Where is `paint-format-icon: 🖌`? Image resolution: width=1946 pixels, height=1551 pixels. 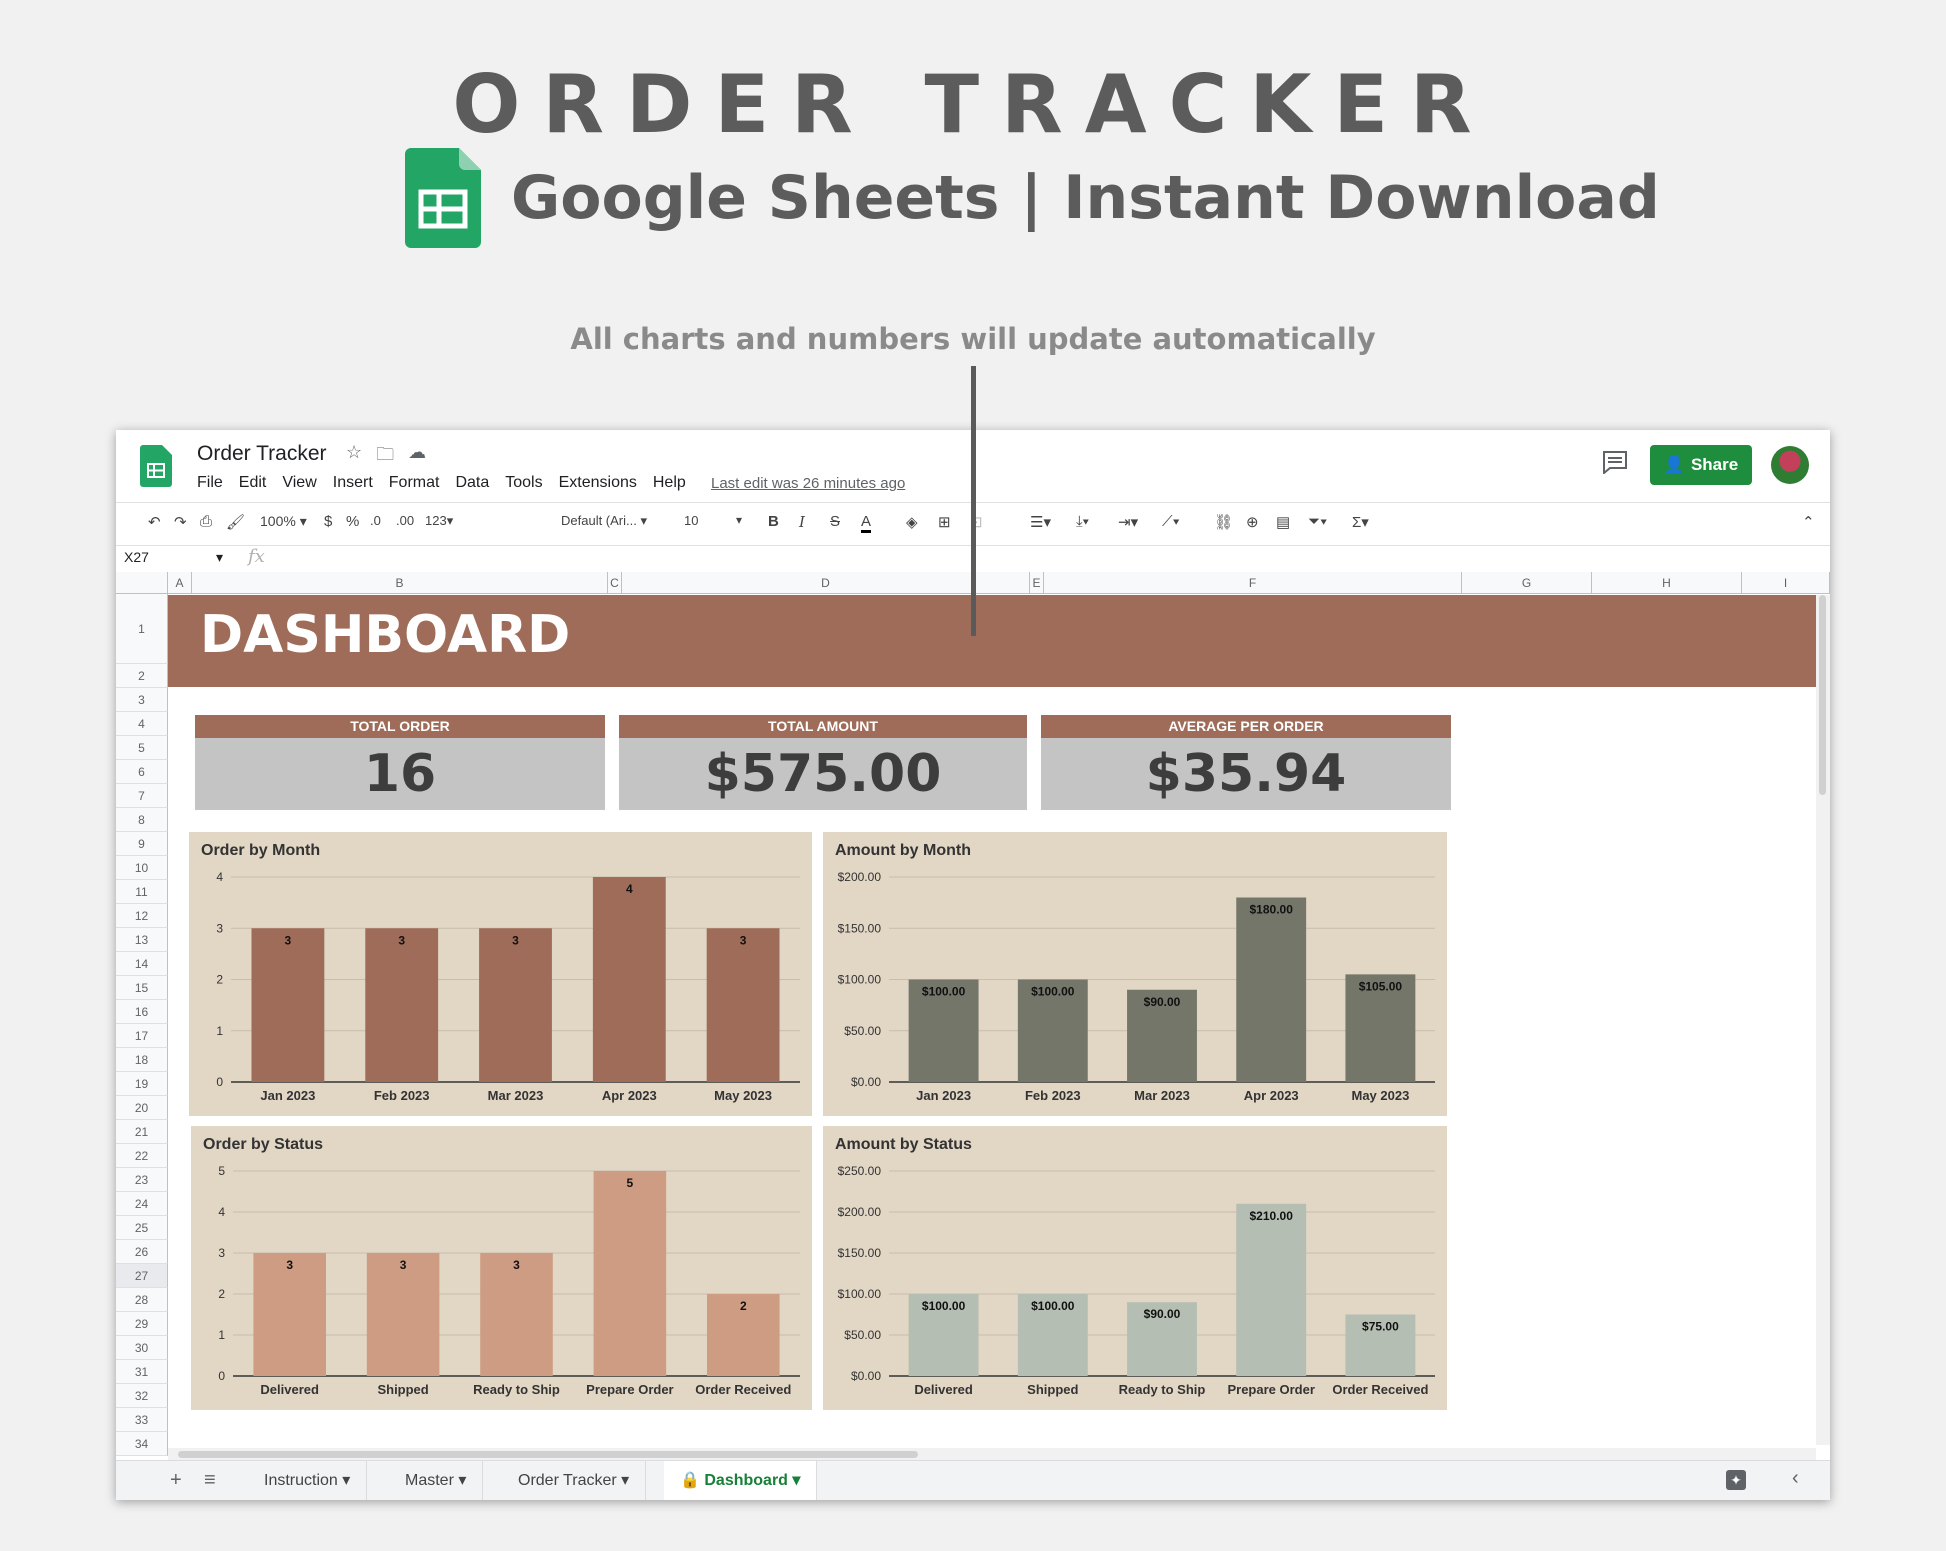
paint-format-icon: 🖌 is located at coordinates (236, 522).